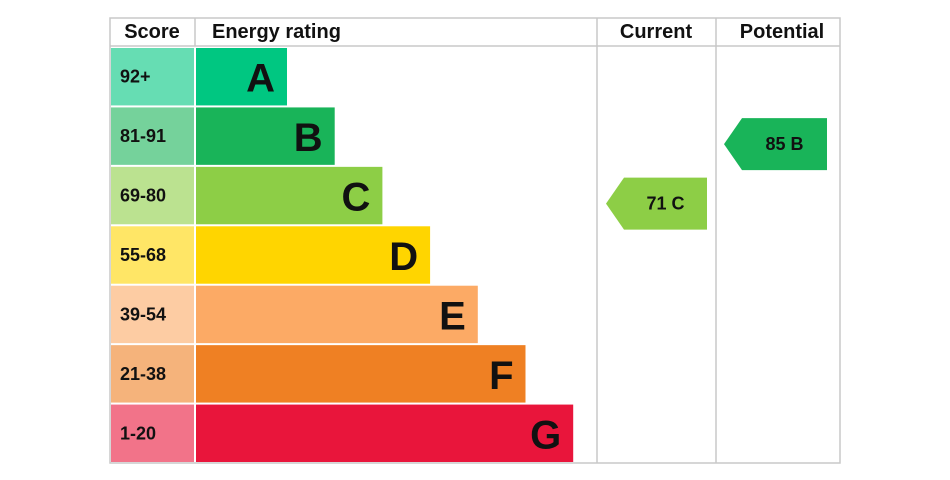  What do you see at coordinates (403, 257) in the screenshot?
I see `band-letter: D` at bounding box center [403, 257].